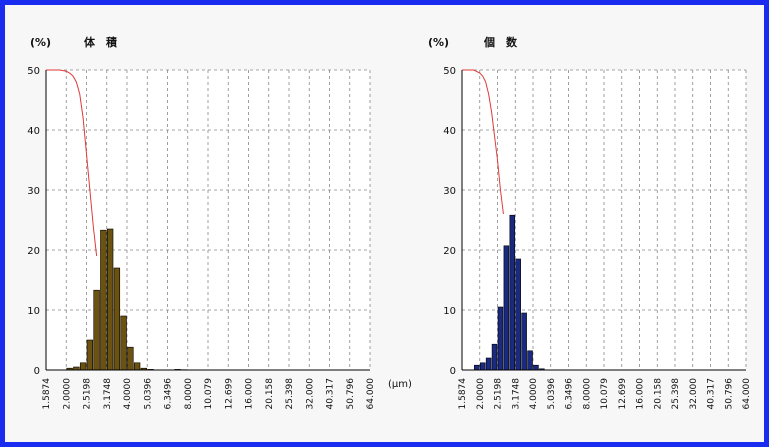 The width and height of the screenshot is (769, 447). Describe the element at coordinates (400, 384) in the screenshot. I see `right-xlabel: (μm)` at that location.